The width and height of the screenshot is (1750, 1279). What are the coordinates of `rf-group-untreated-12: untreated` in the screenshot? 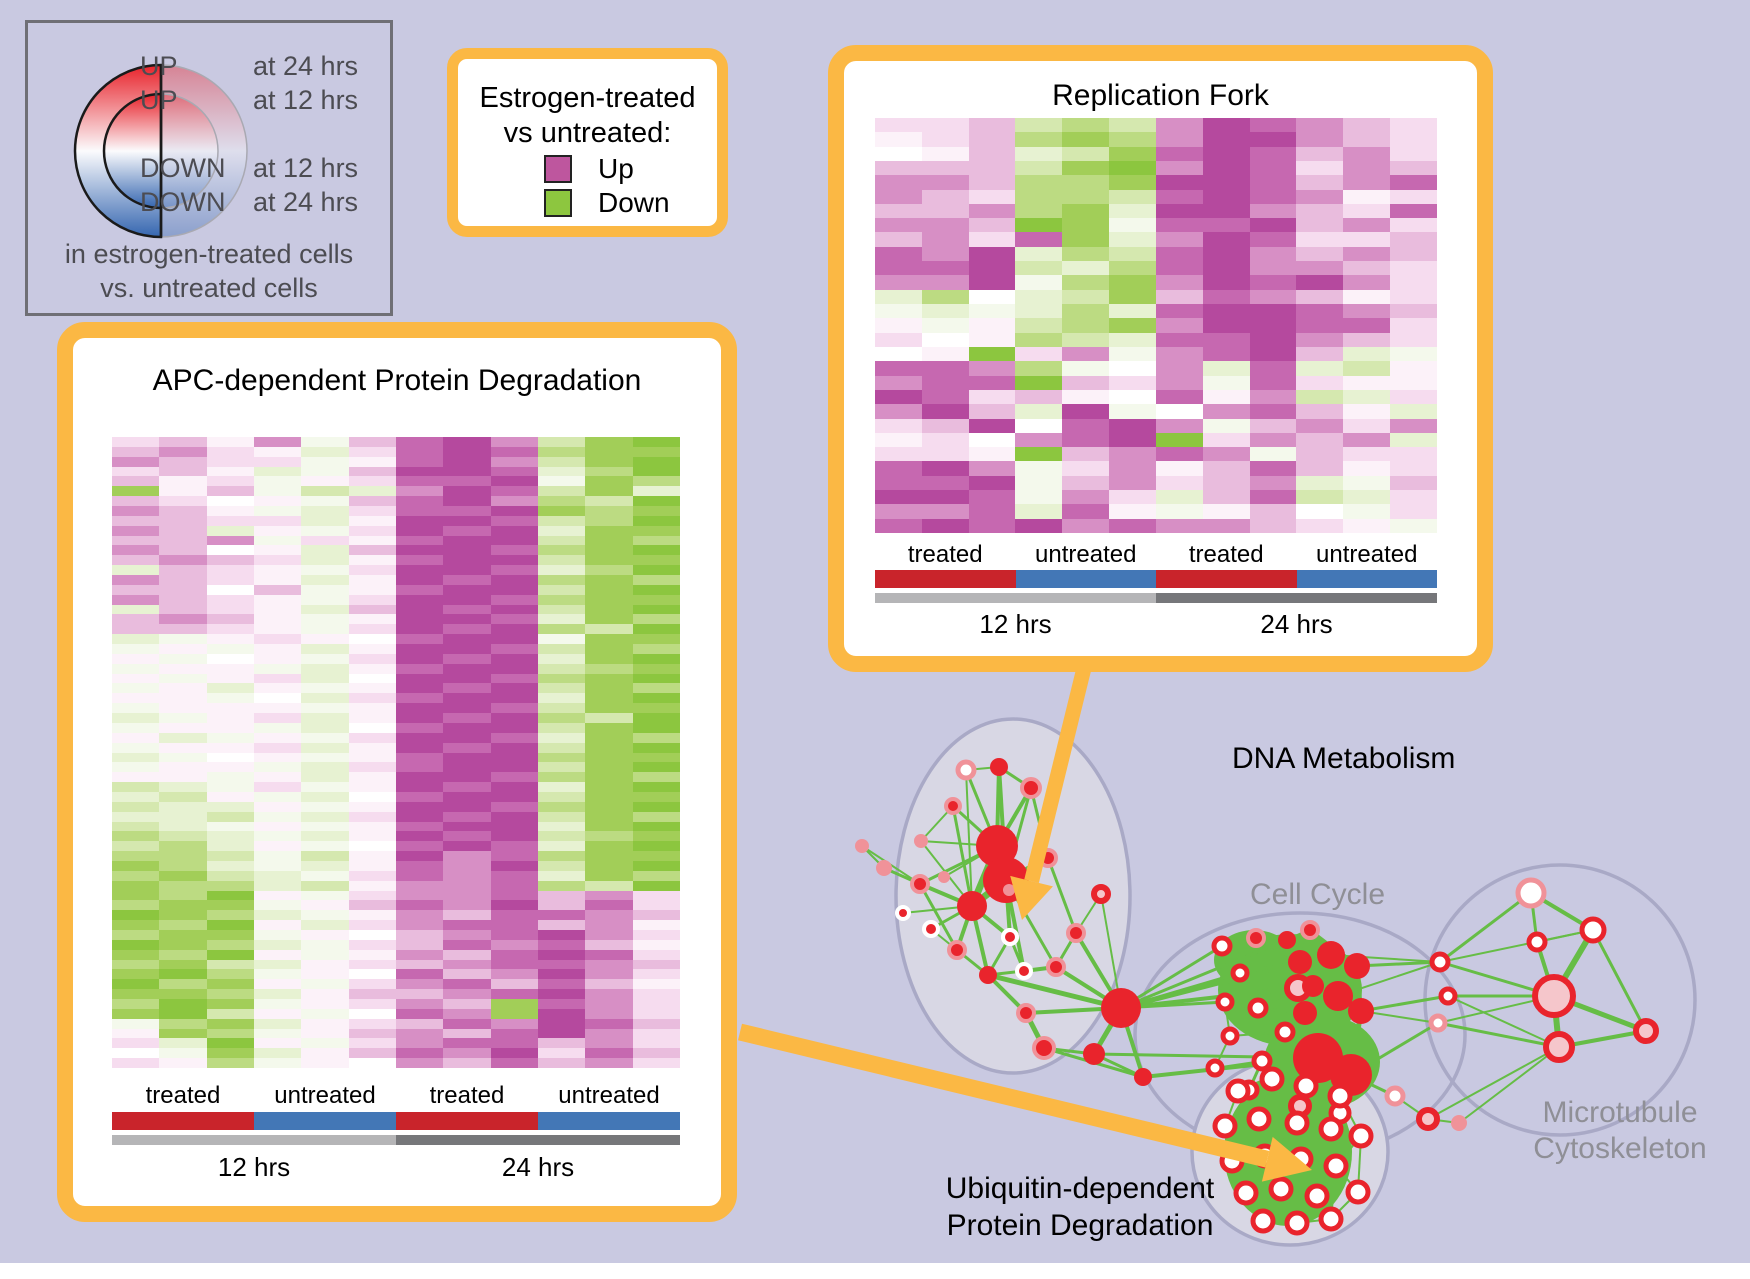 It's located at (1086, 554).